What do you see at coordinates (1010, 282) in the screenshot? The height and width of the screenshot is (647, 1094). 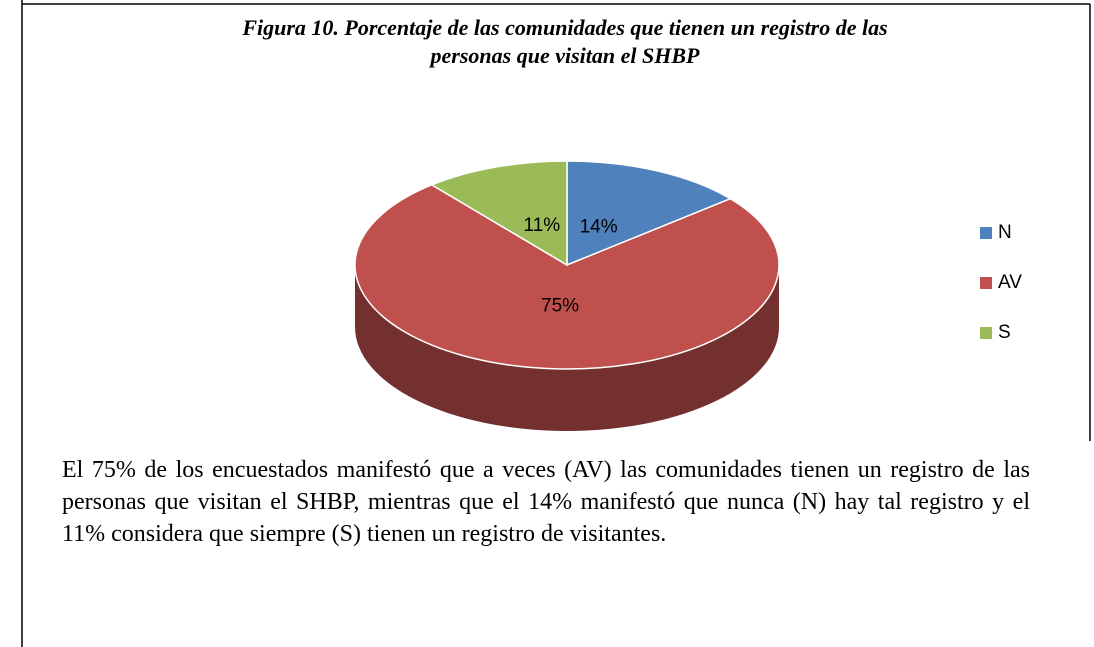 I see `legend-label: AV` at bounding box center [1010, 282].